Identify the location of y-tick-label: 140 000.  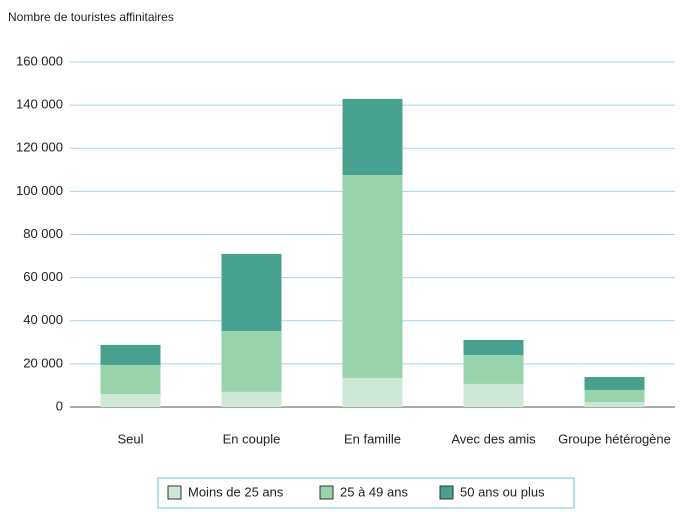
(39, 104).